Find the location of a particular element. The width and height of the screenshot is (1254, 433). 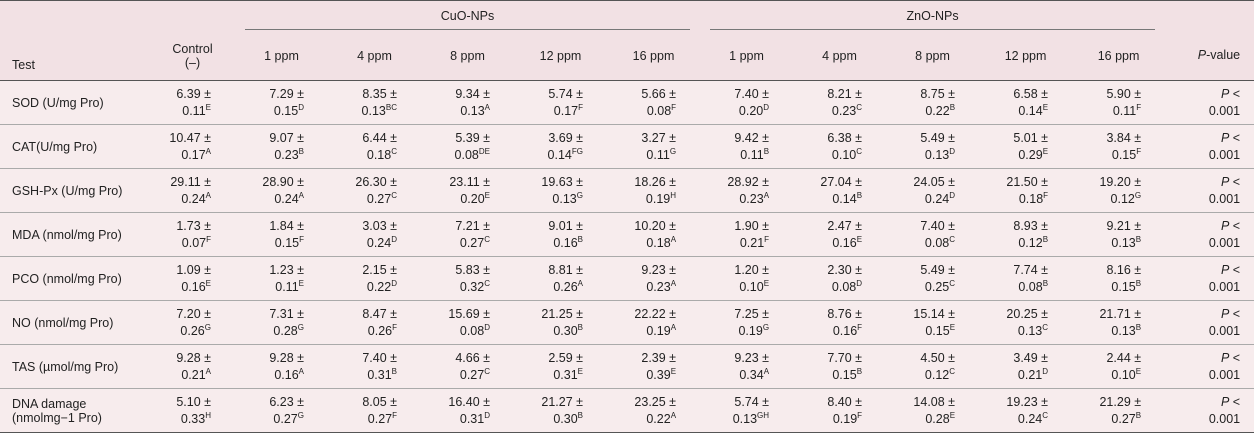

mean-value: 7.31 ± is located at coordinates (286, 313).